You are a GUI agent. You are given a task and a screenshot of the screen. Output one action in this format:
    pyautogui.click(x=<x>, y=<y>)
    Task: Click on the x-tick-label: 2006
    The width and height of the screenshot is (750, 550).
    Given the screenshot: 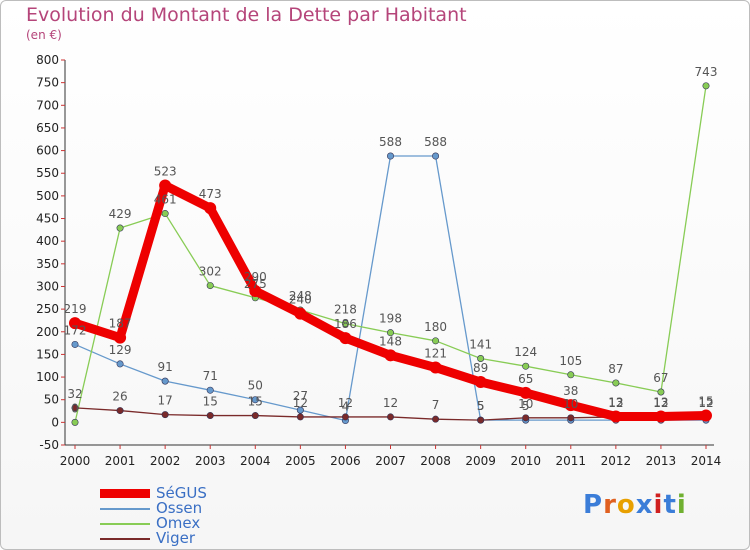 What is the action you would take?
    pyautogui.click(x=345, y=461)
    